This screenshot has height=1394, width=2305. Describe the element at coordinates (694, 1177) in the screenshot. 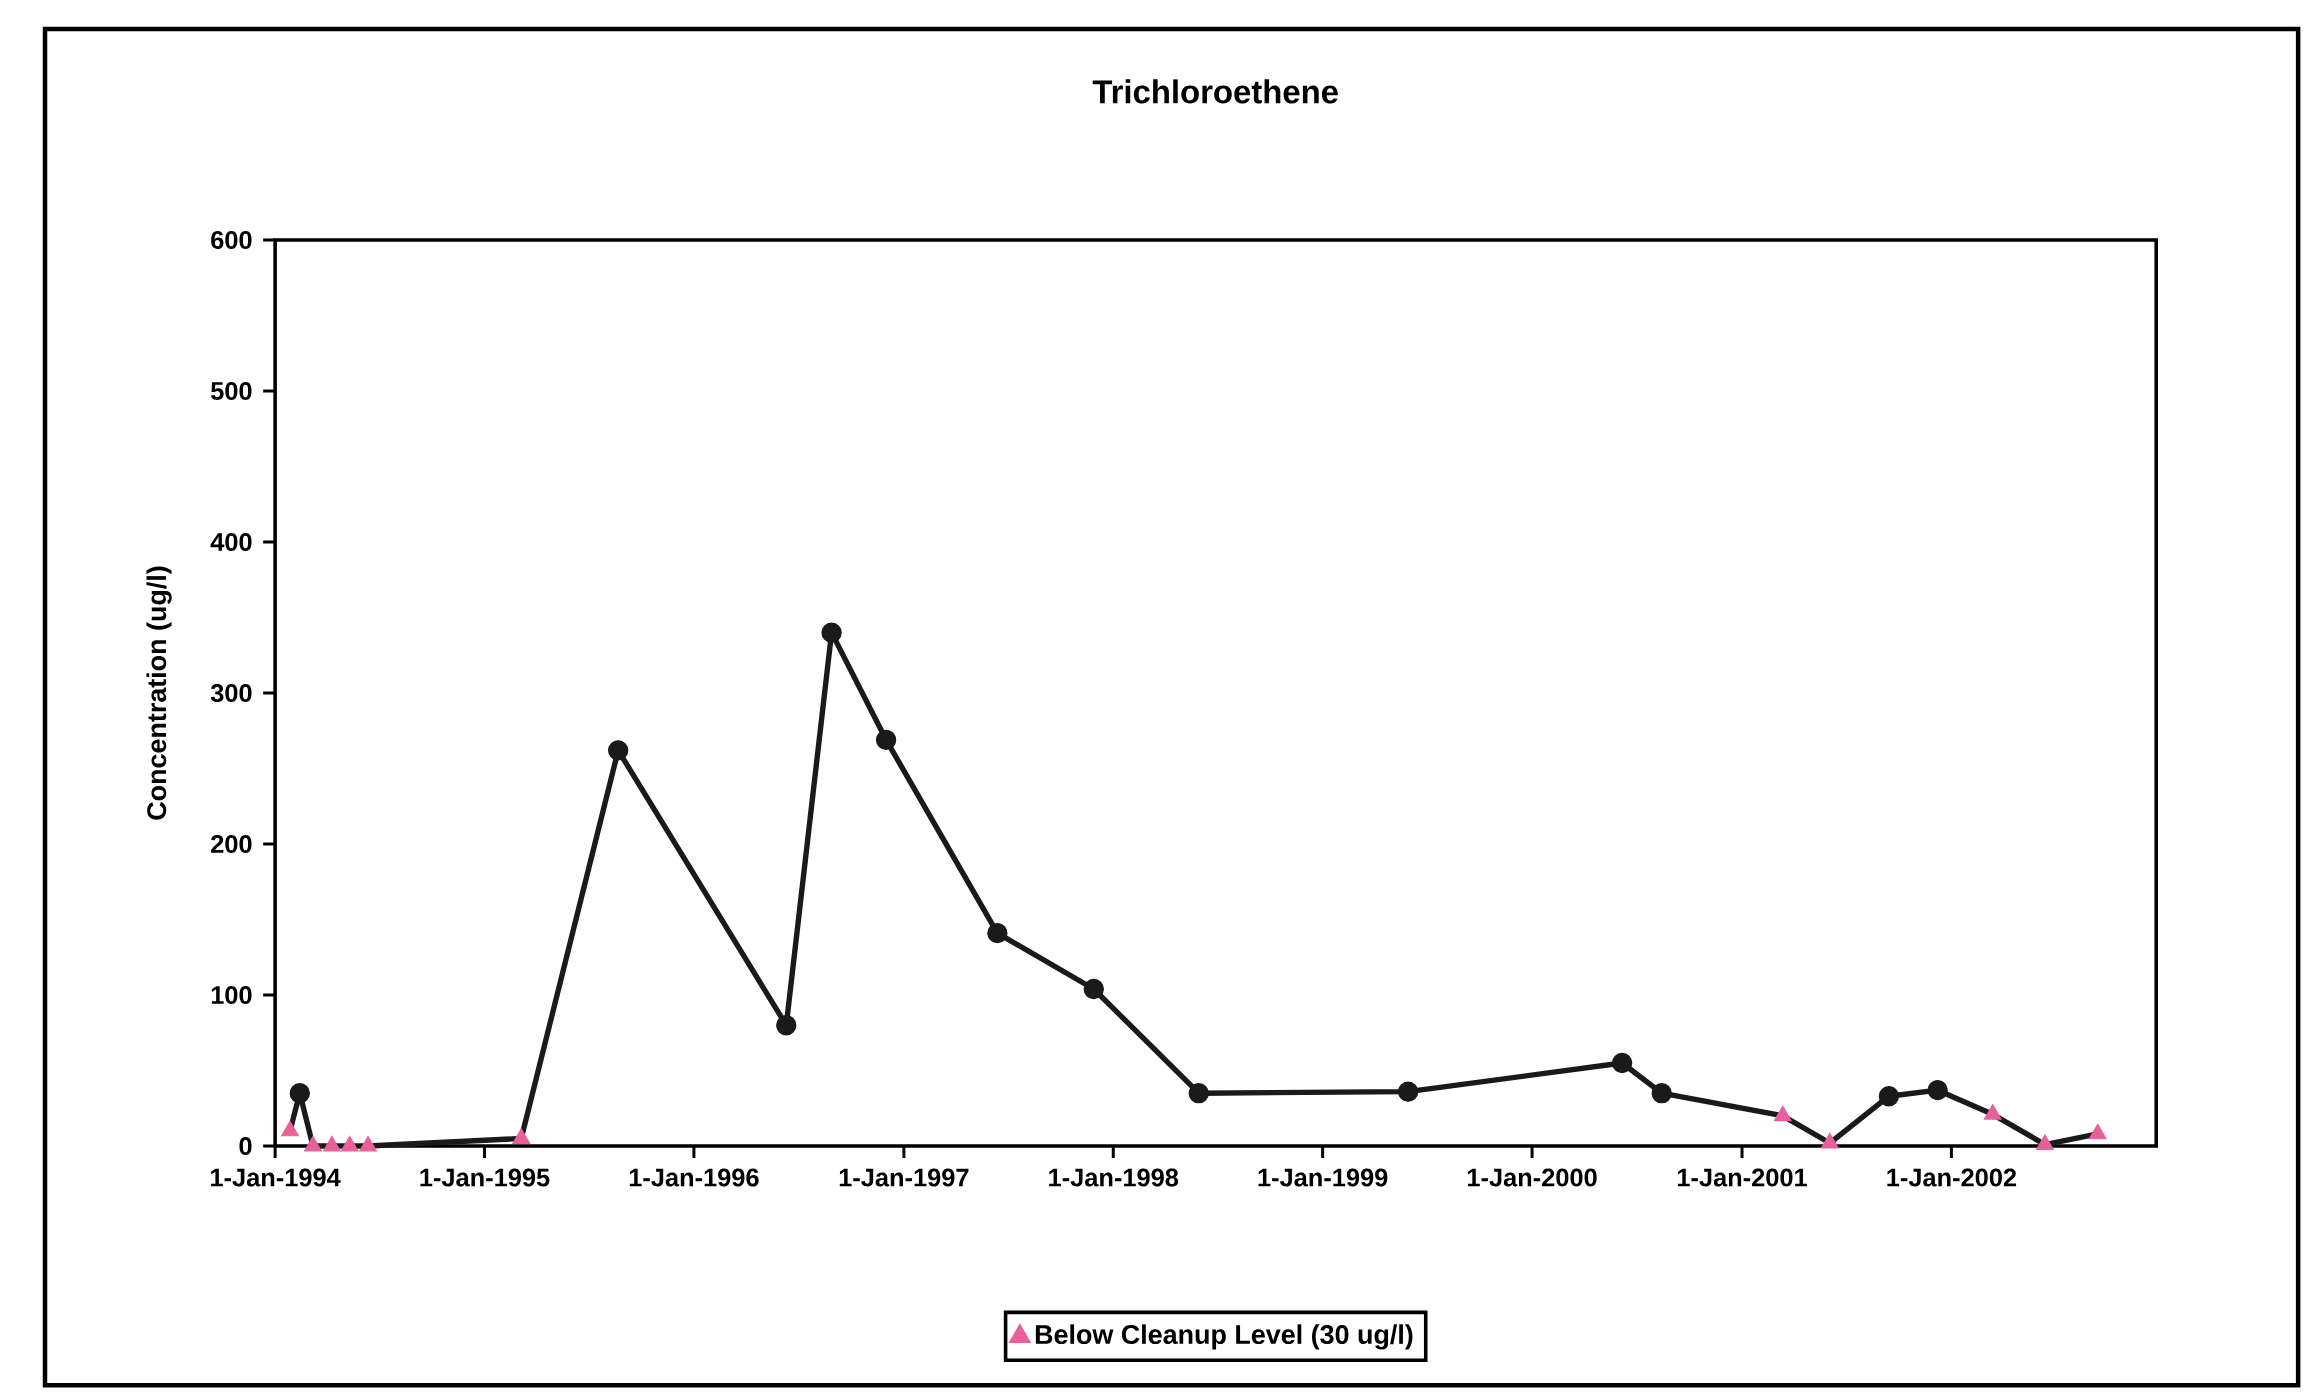

I see `x-tick-label: 1-Jan-1996` at that location.